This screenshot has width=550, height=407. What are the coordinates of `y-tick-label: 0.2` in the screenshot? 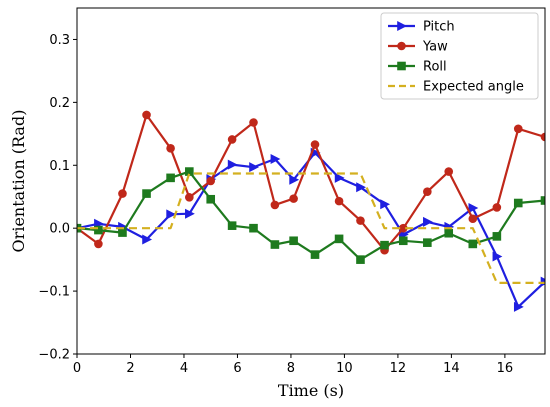 It's located at (59, 103).